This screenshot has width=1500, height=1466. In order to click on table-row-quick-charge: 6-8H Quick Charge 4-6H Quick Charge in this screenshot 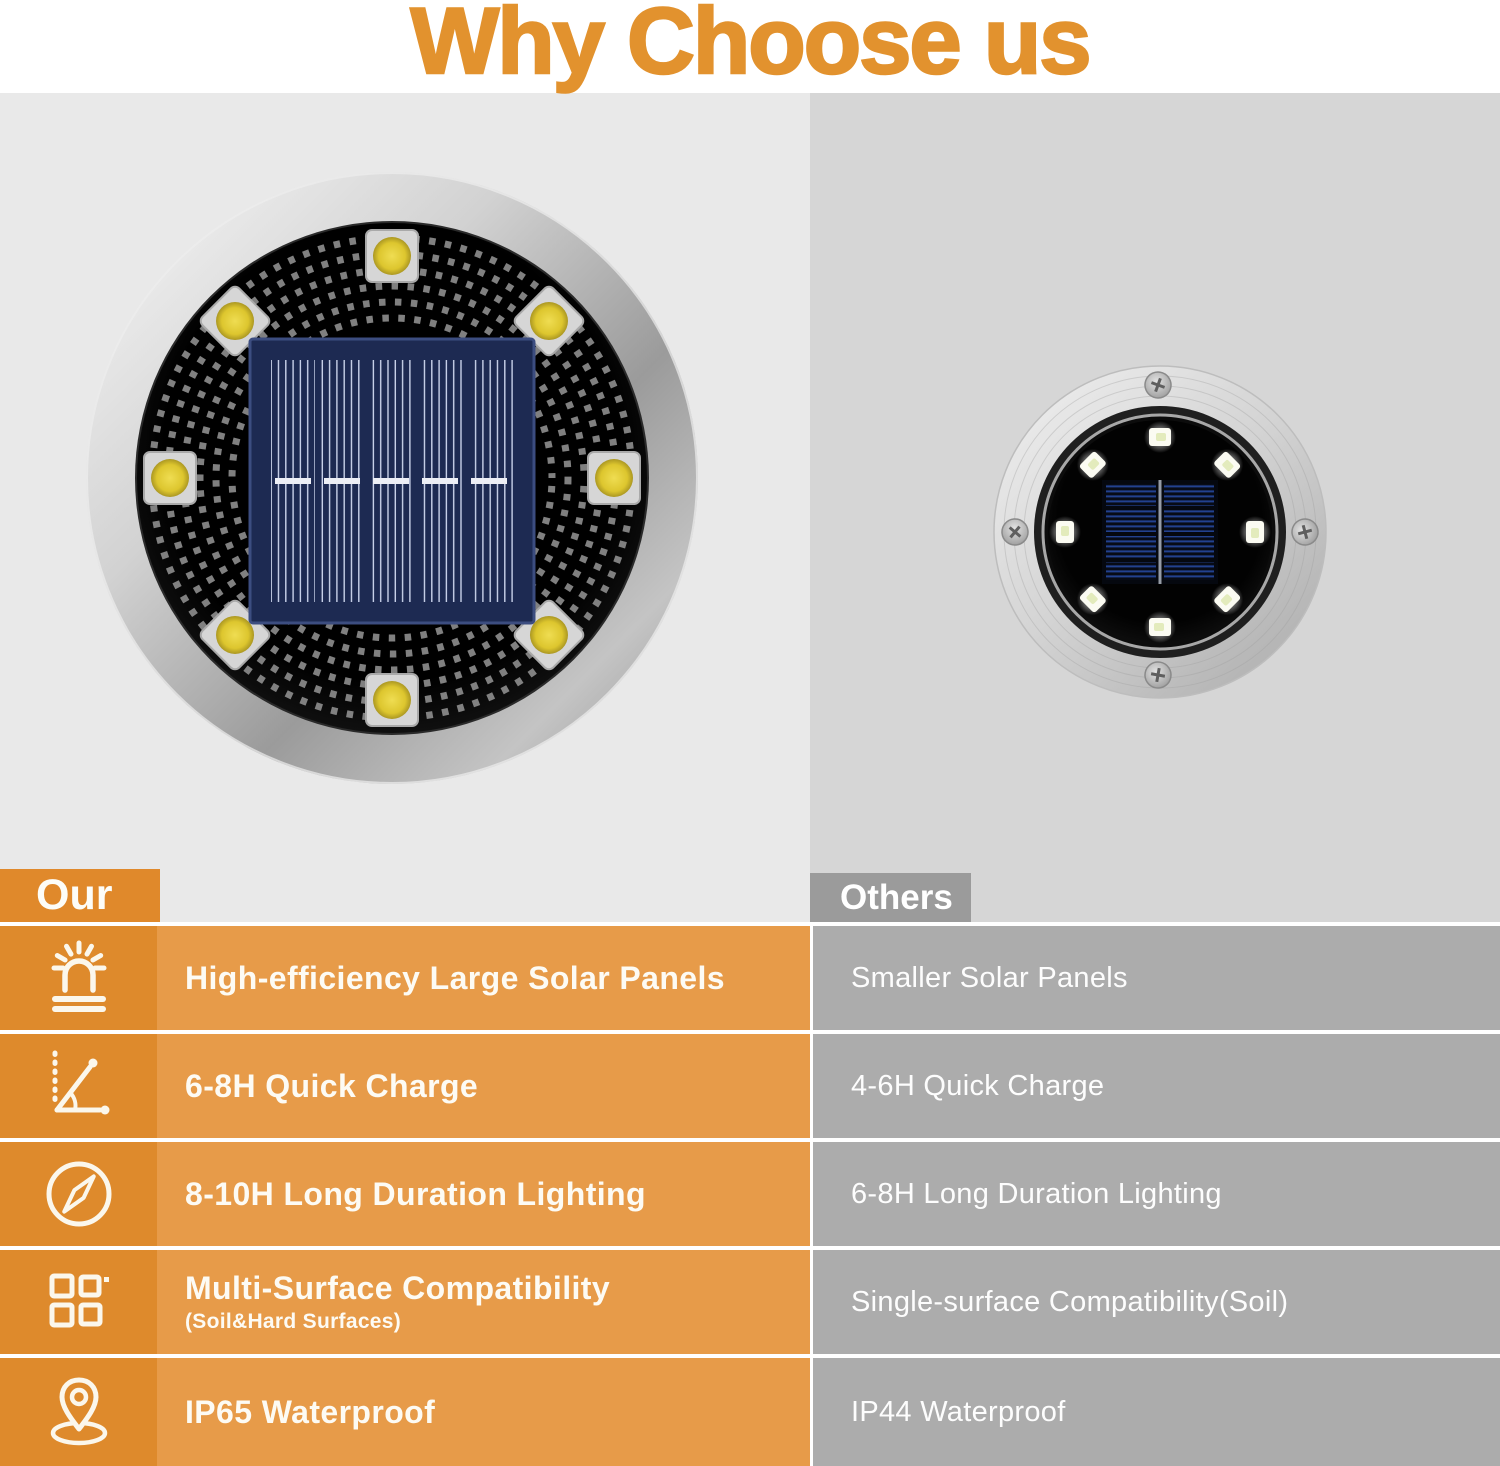, I will do `click(750, 1086)`.